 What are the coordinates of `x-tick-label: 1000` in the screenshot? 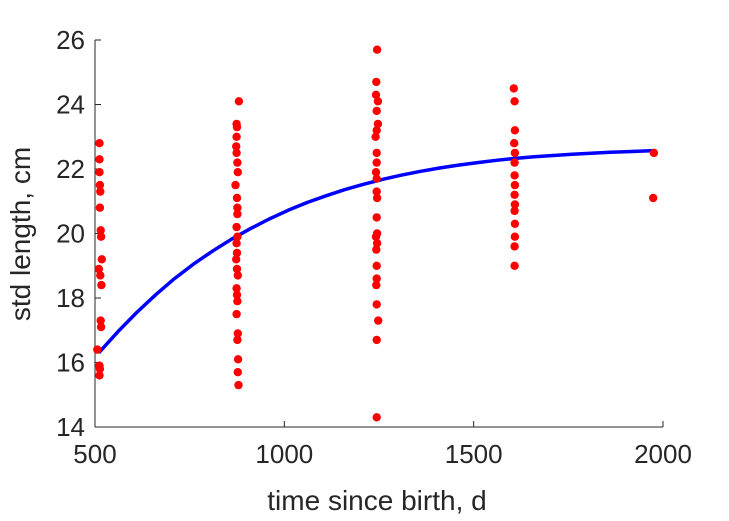 It's located at (284, 454).